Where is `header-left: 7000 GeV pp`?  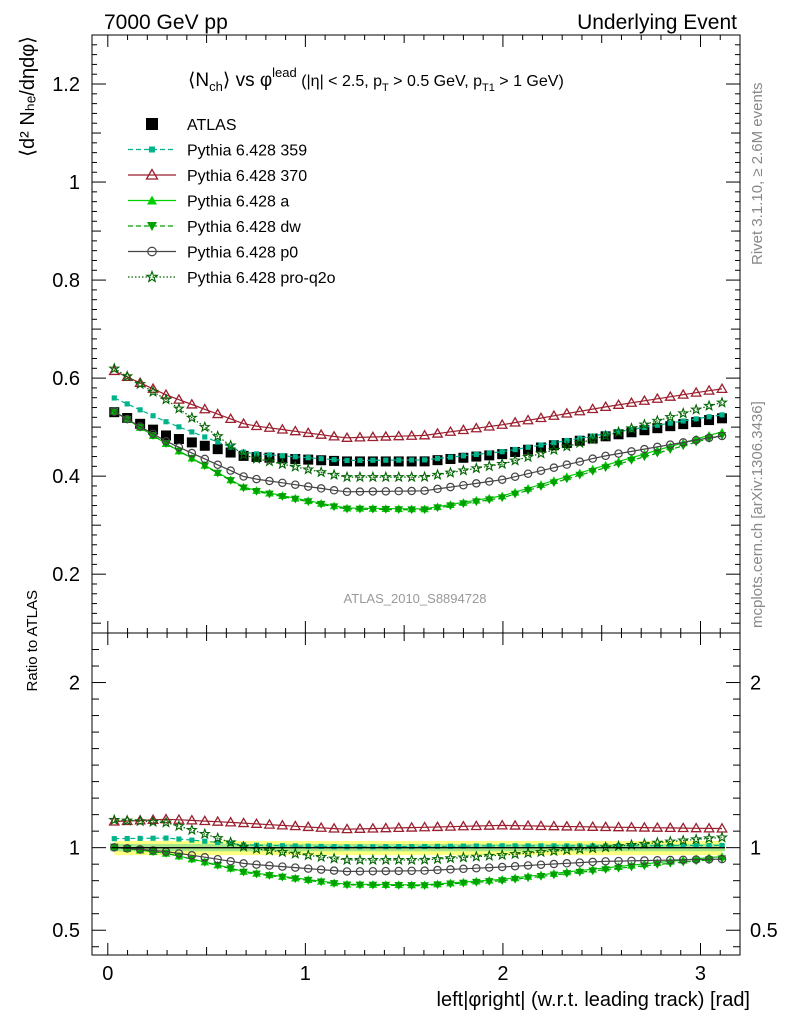 header-left: 7000 GeV pp is located at coordinates (166, 22).